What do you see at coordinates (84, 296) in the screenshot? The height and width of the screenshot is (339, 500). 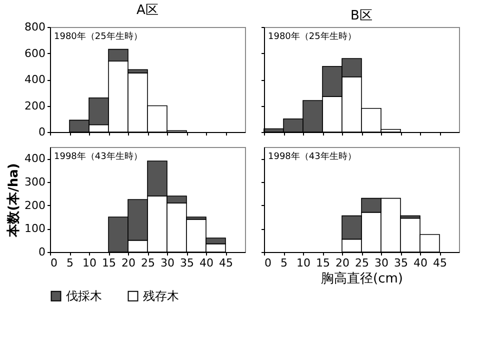 I see `legend-label: 伐採木` at bounding box center [84, 296].